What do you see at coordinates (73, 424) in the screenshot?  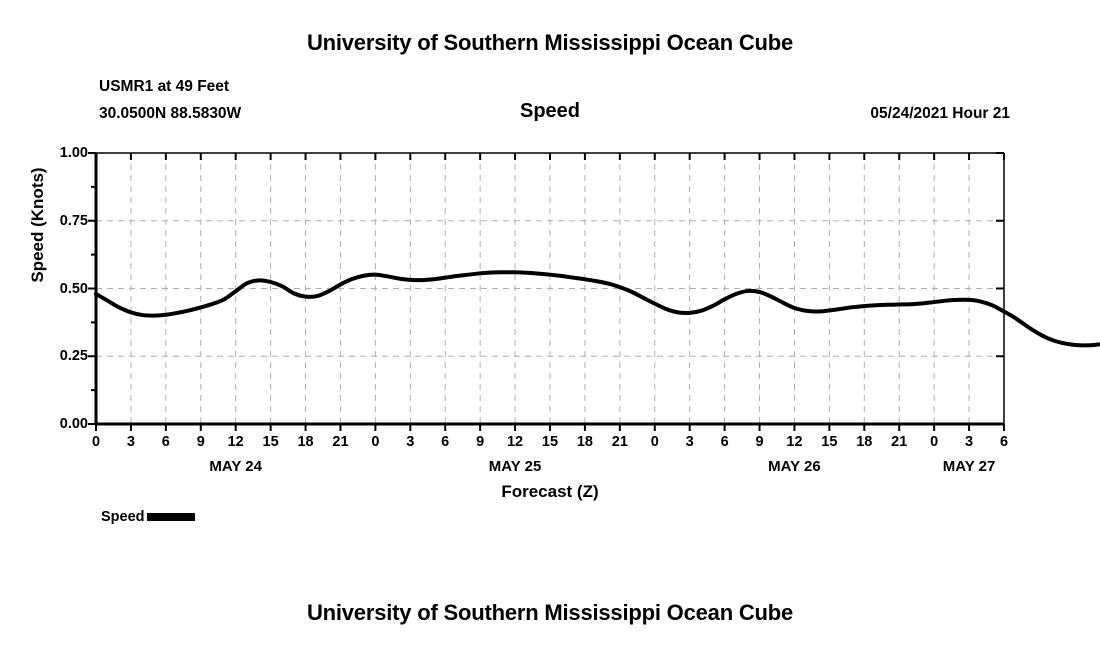 I see `y-tick-label: 0.00` at bounding box center [73, 424].